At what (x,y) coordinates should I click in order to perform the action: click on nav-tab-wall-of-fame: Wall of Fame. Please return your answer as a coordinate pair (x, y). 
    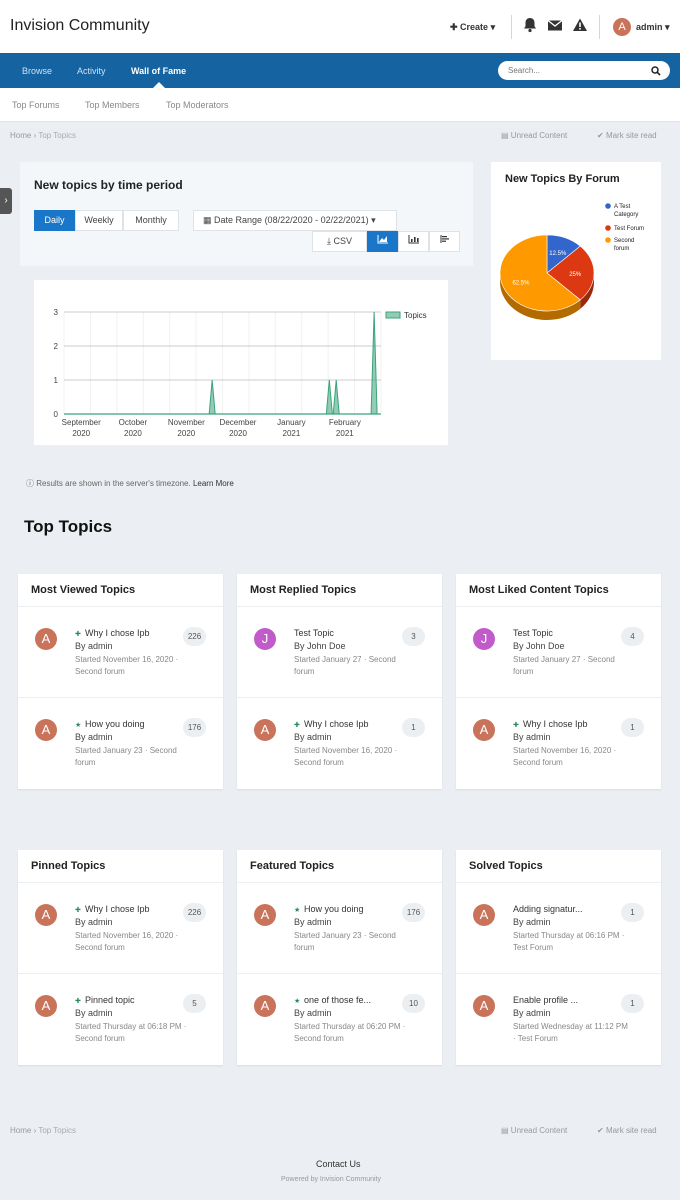
    Looking at the image, I should click on (159, 71).